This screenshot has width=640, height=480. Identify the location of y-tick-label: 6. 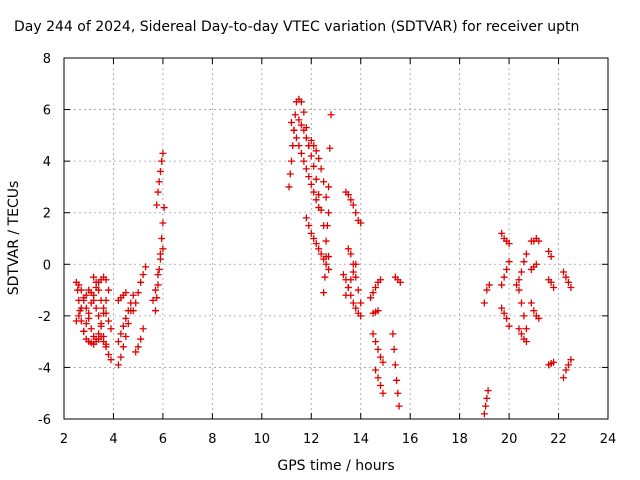
(47, 111).